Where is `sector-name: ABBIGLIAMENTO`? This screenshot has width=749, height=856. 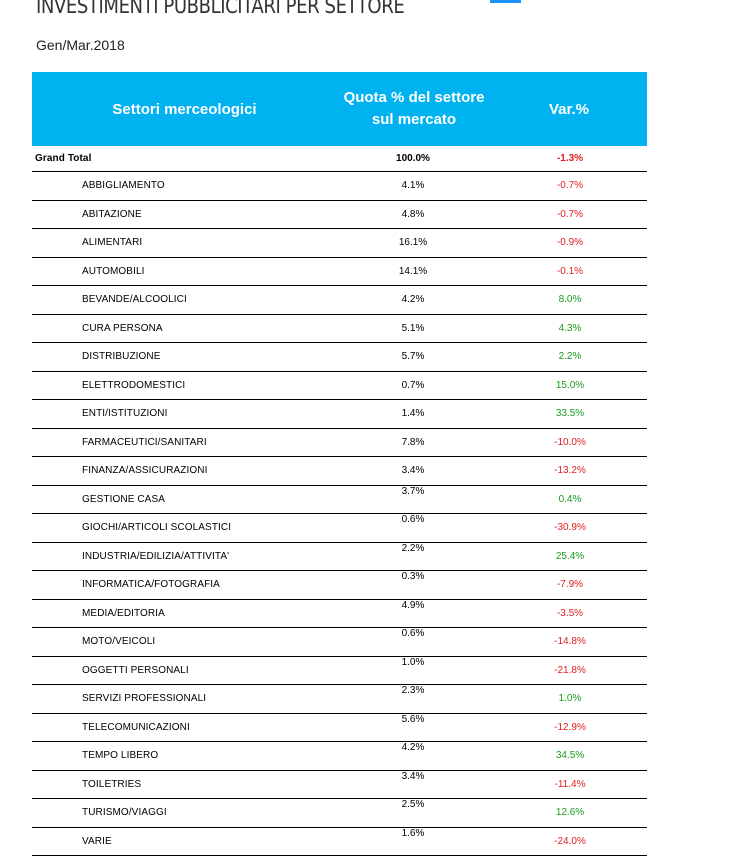
sector-name: ABBIGLIAMENTO is located at coordinates (123, 186).